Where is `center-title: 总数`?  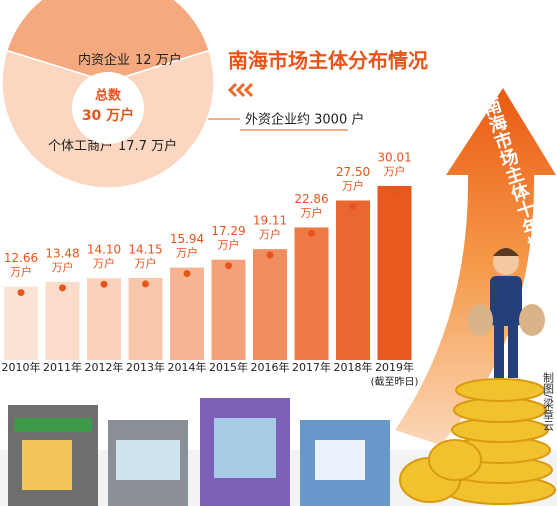
center-title: 总数 is located at coordinates (108, 96).